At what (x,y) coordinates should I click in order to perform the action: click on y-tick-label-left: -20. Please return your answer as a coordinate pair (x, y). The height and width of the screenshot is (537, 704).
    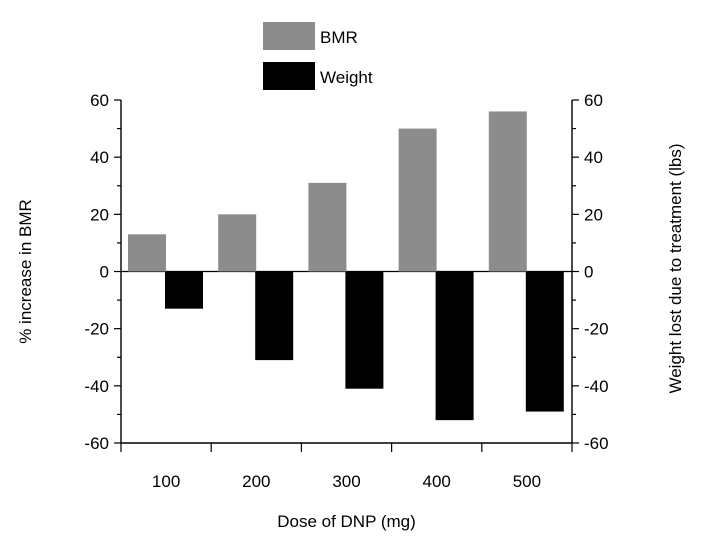
    Looking at the image, I should click on (96, 329).